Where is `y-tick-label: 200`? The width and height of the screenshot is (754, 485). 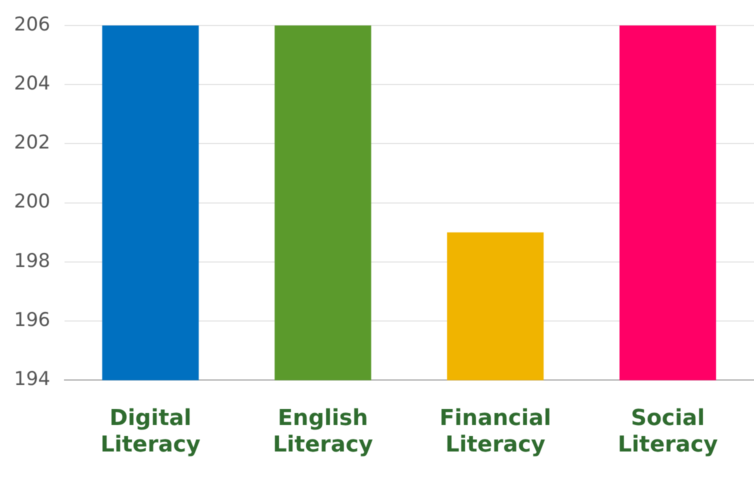
y-tick-label: 200 is located at coordinates (32, 201).